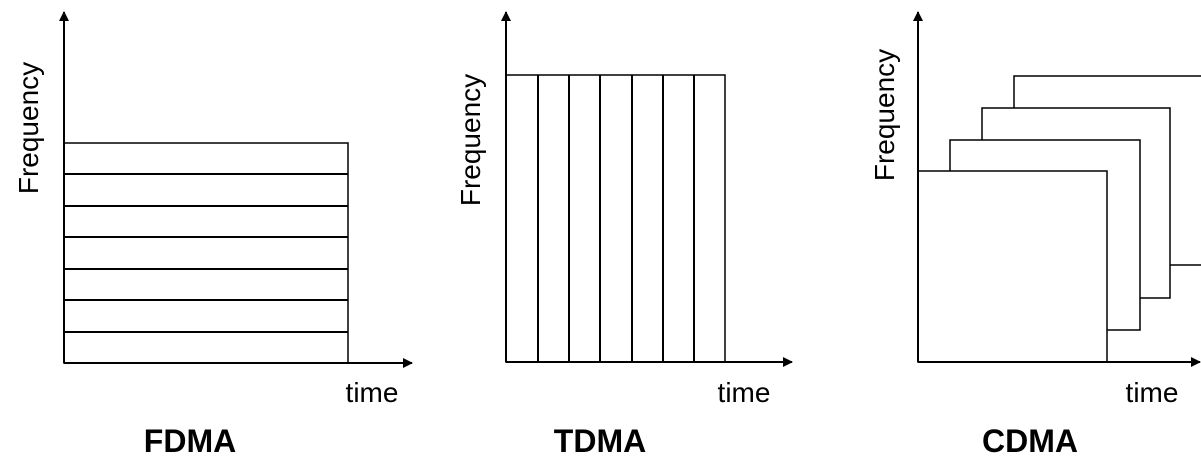  What do you see at coordinates (1012, 266) in the screenshot?
I see `code-block` at bounding box center [1012, 266].